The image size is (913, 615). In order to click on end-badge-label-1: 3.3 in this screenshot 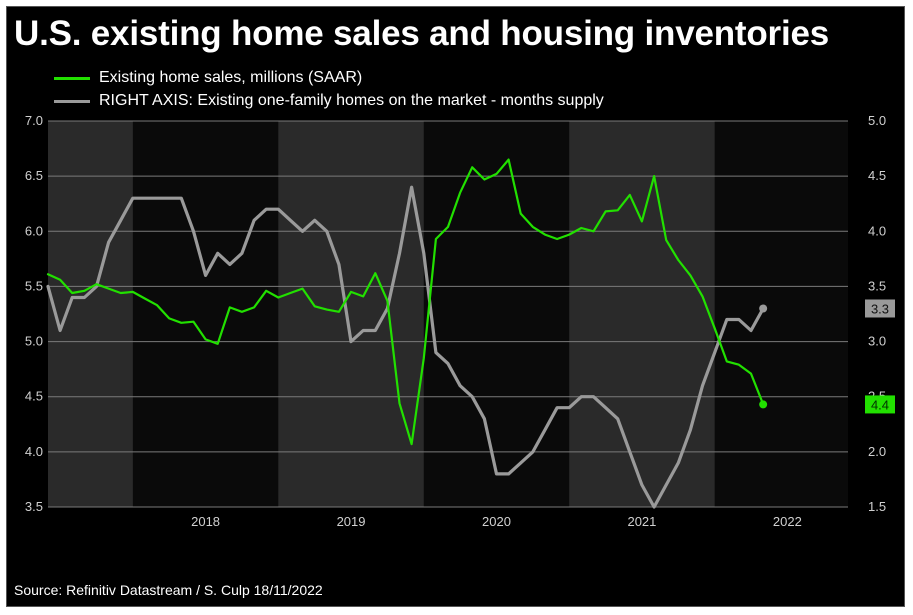, I will do `click(880, 308)`.